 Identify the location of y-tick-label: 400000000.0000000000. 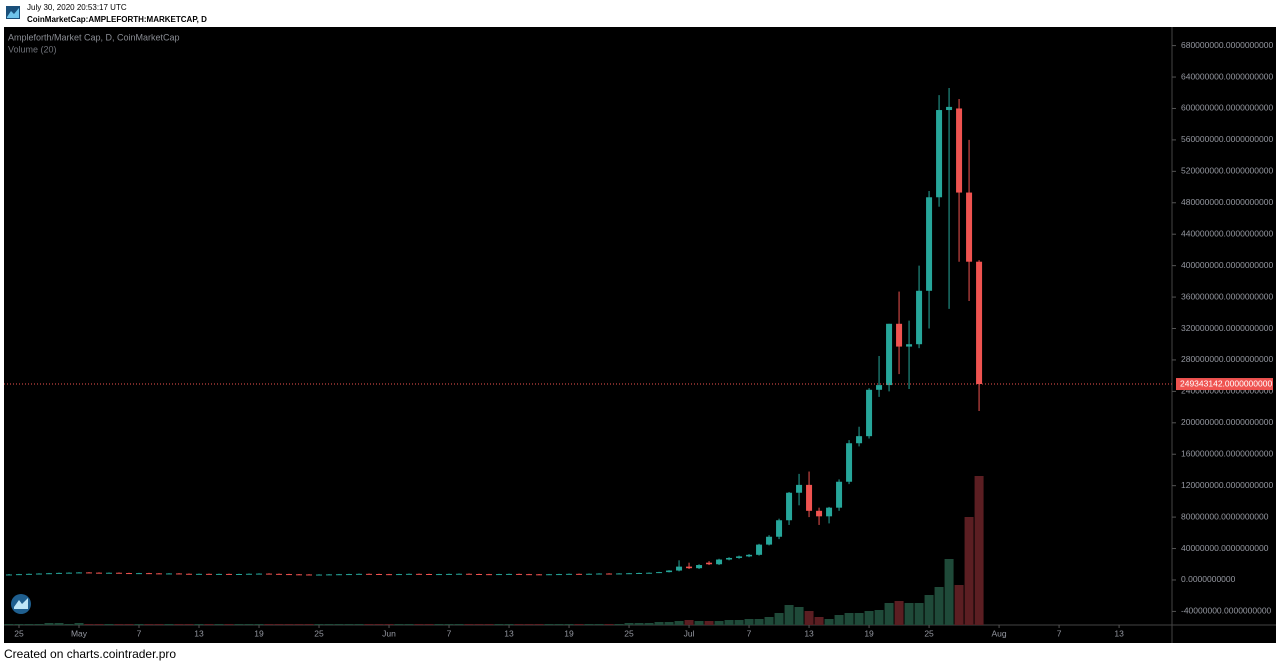
(1227, 265).